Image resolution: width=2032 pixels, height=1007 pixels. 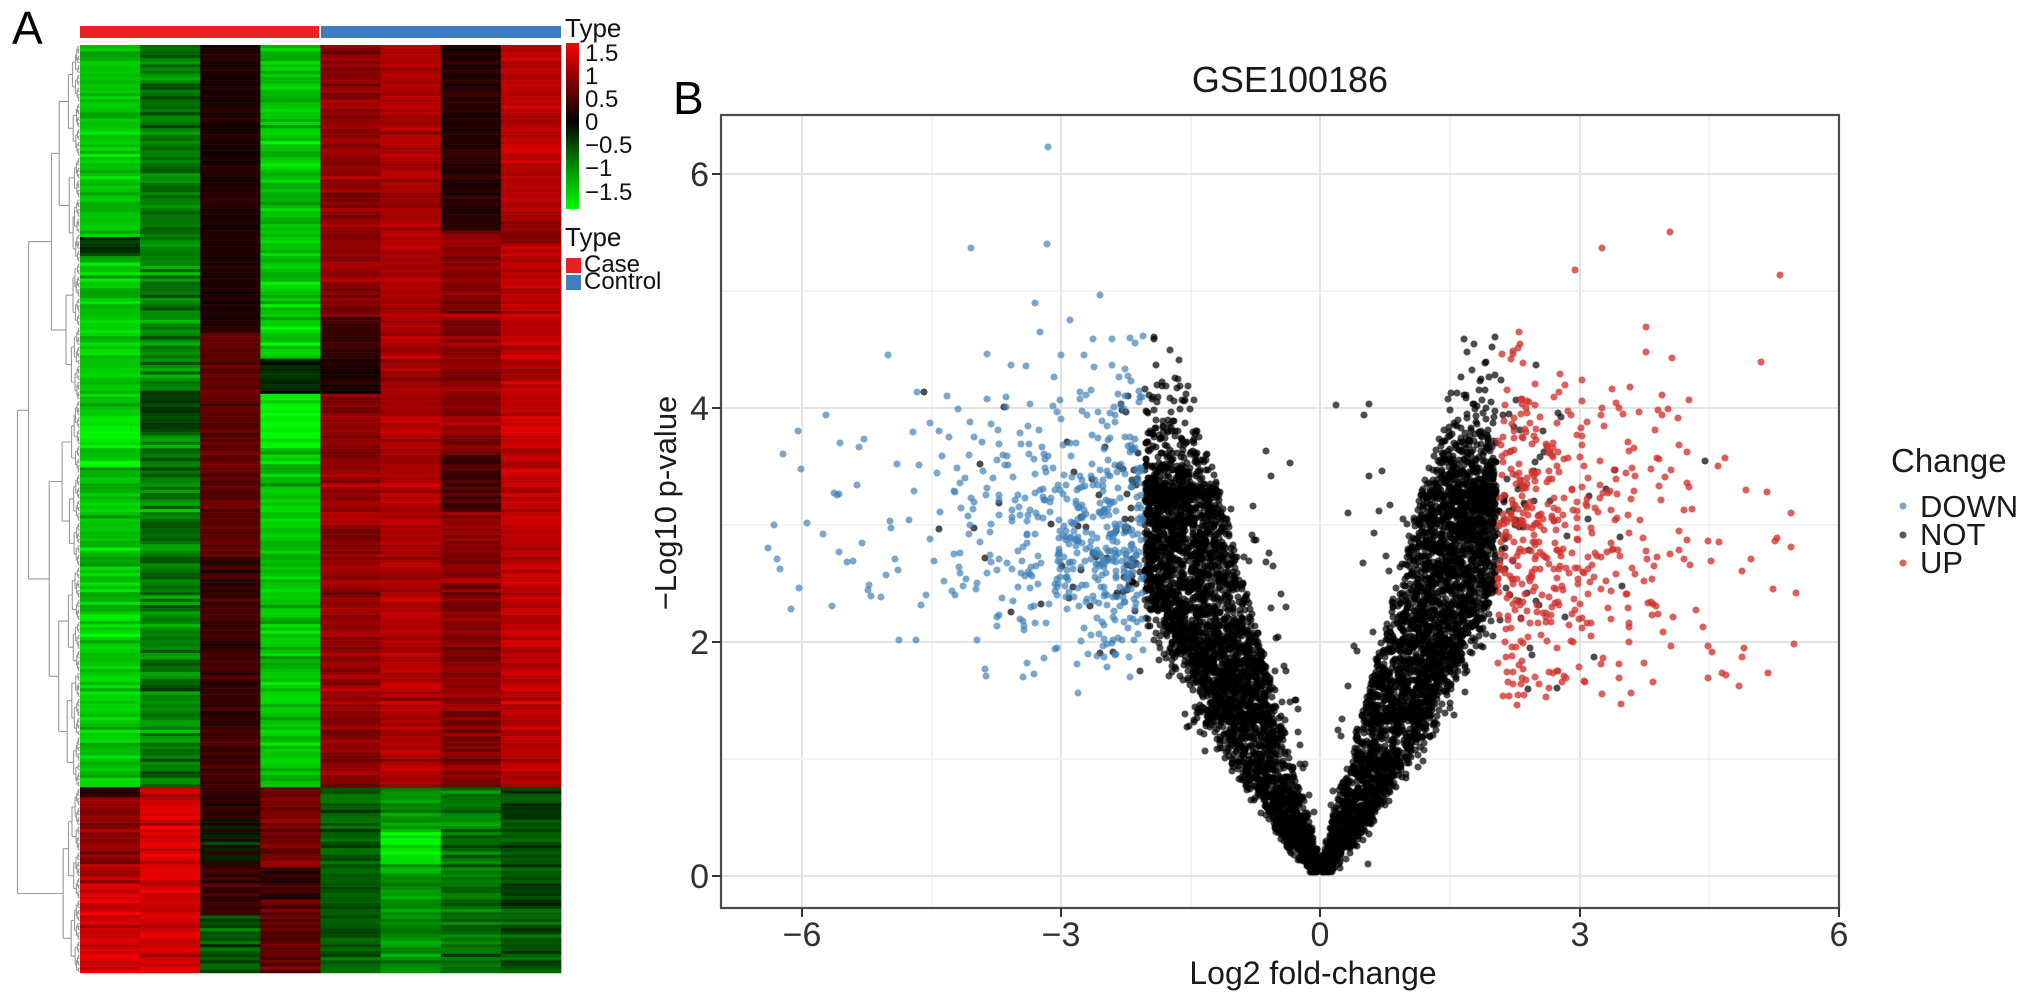 What do you see at coordinates (608, 192) in the screenshot?
I see `svg-text: −1.5` at bounding box center [608, 192].